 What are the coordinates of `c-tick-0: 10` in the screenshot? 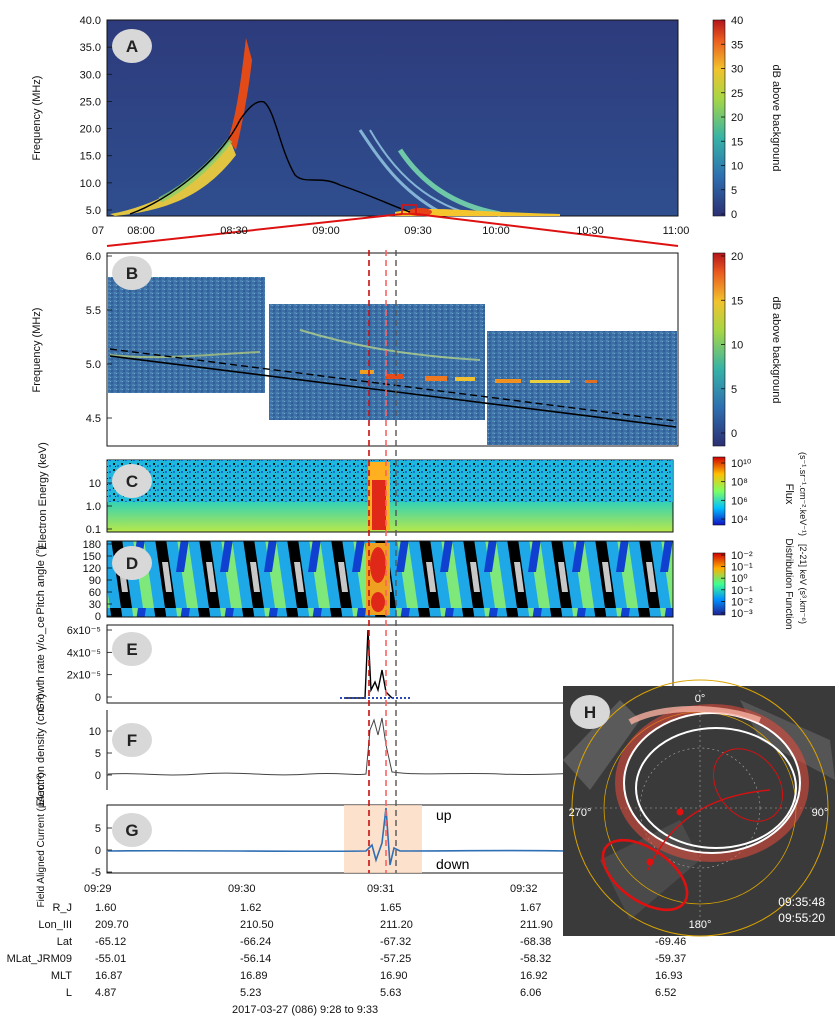 It's located at (95, 484).